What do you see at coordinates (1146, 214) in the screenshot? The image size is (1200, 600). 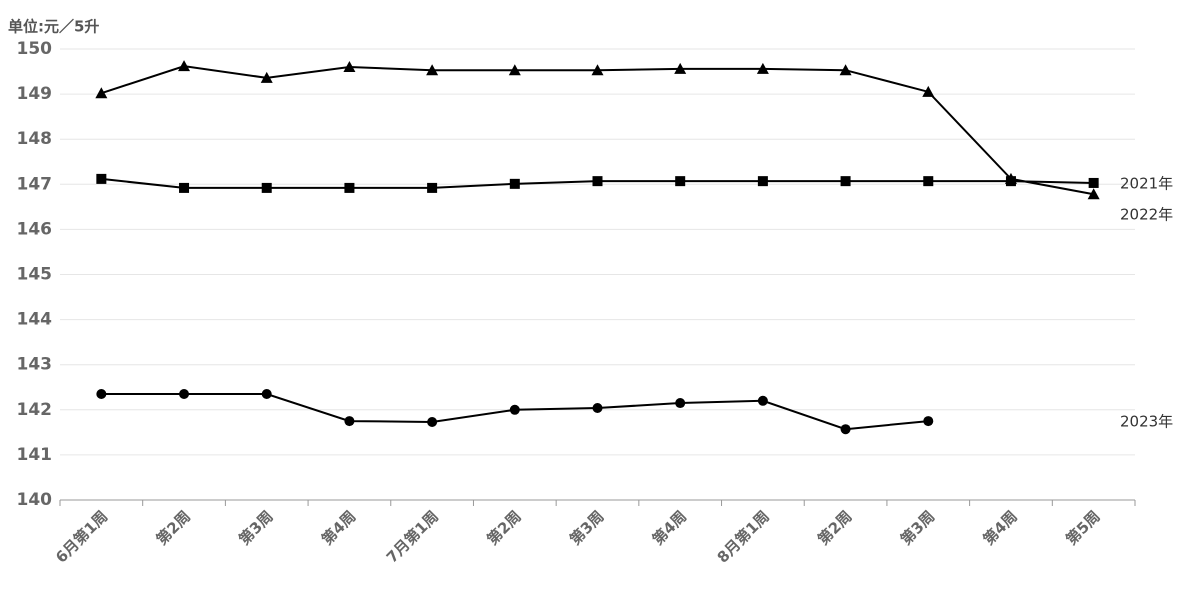 I see `series-label: 2022年` at bounding box center [1146, 214].